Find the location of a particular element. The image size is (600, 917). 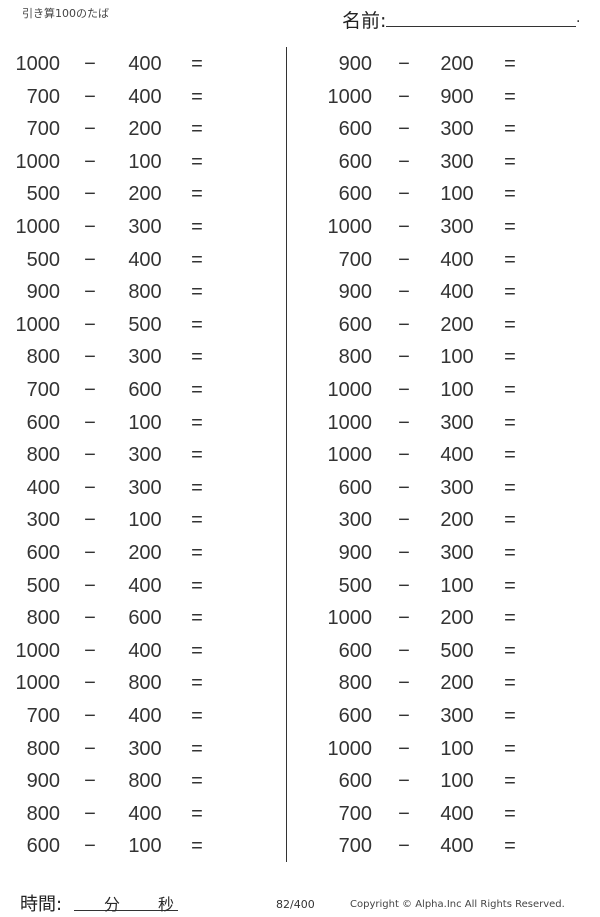

subtrahend: 200 is located at coordinates (457, 683).